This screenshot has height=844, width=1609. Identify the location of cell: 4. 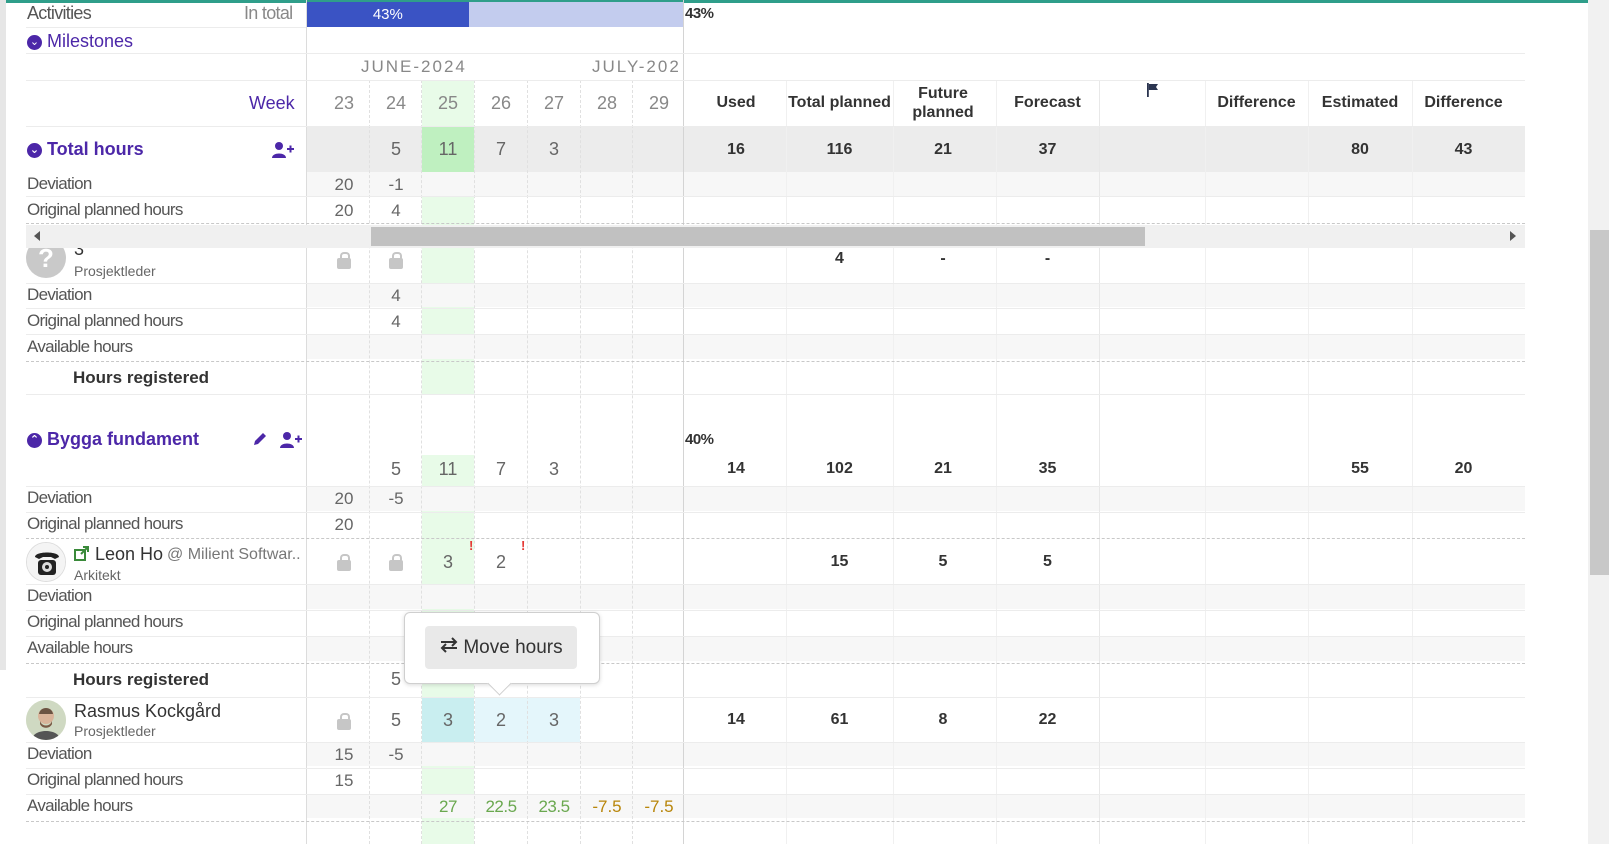
(396, 321).